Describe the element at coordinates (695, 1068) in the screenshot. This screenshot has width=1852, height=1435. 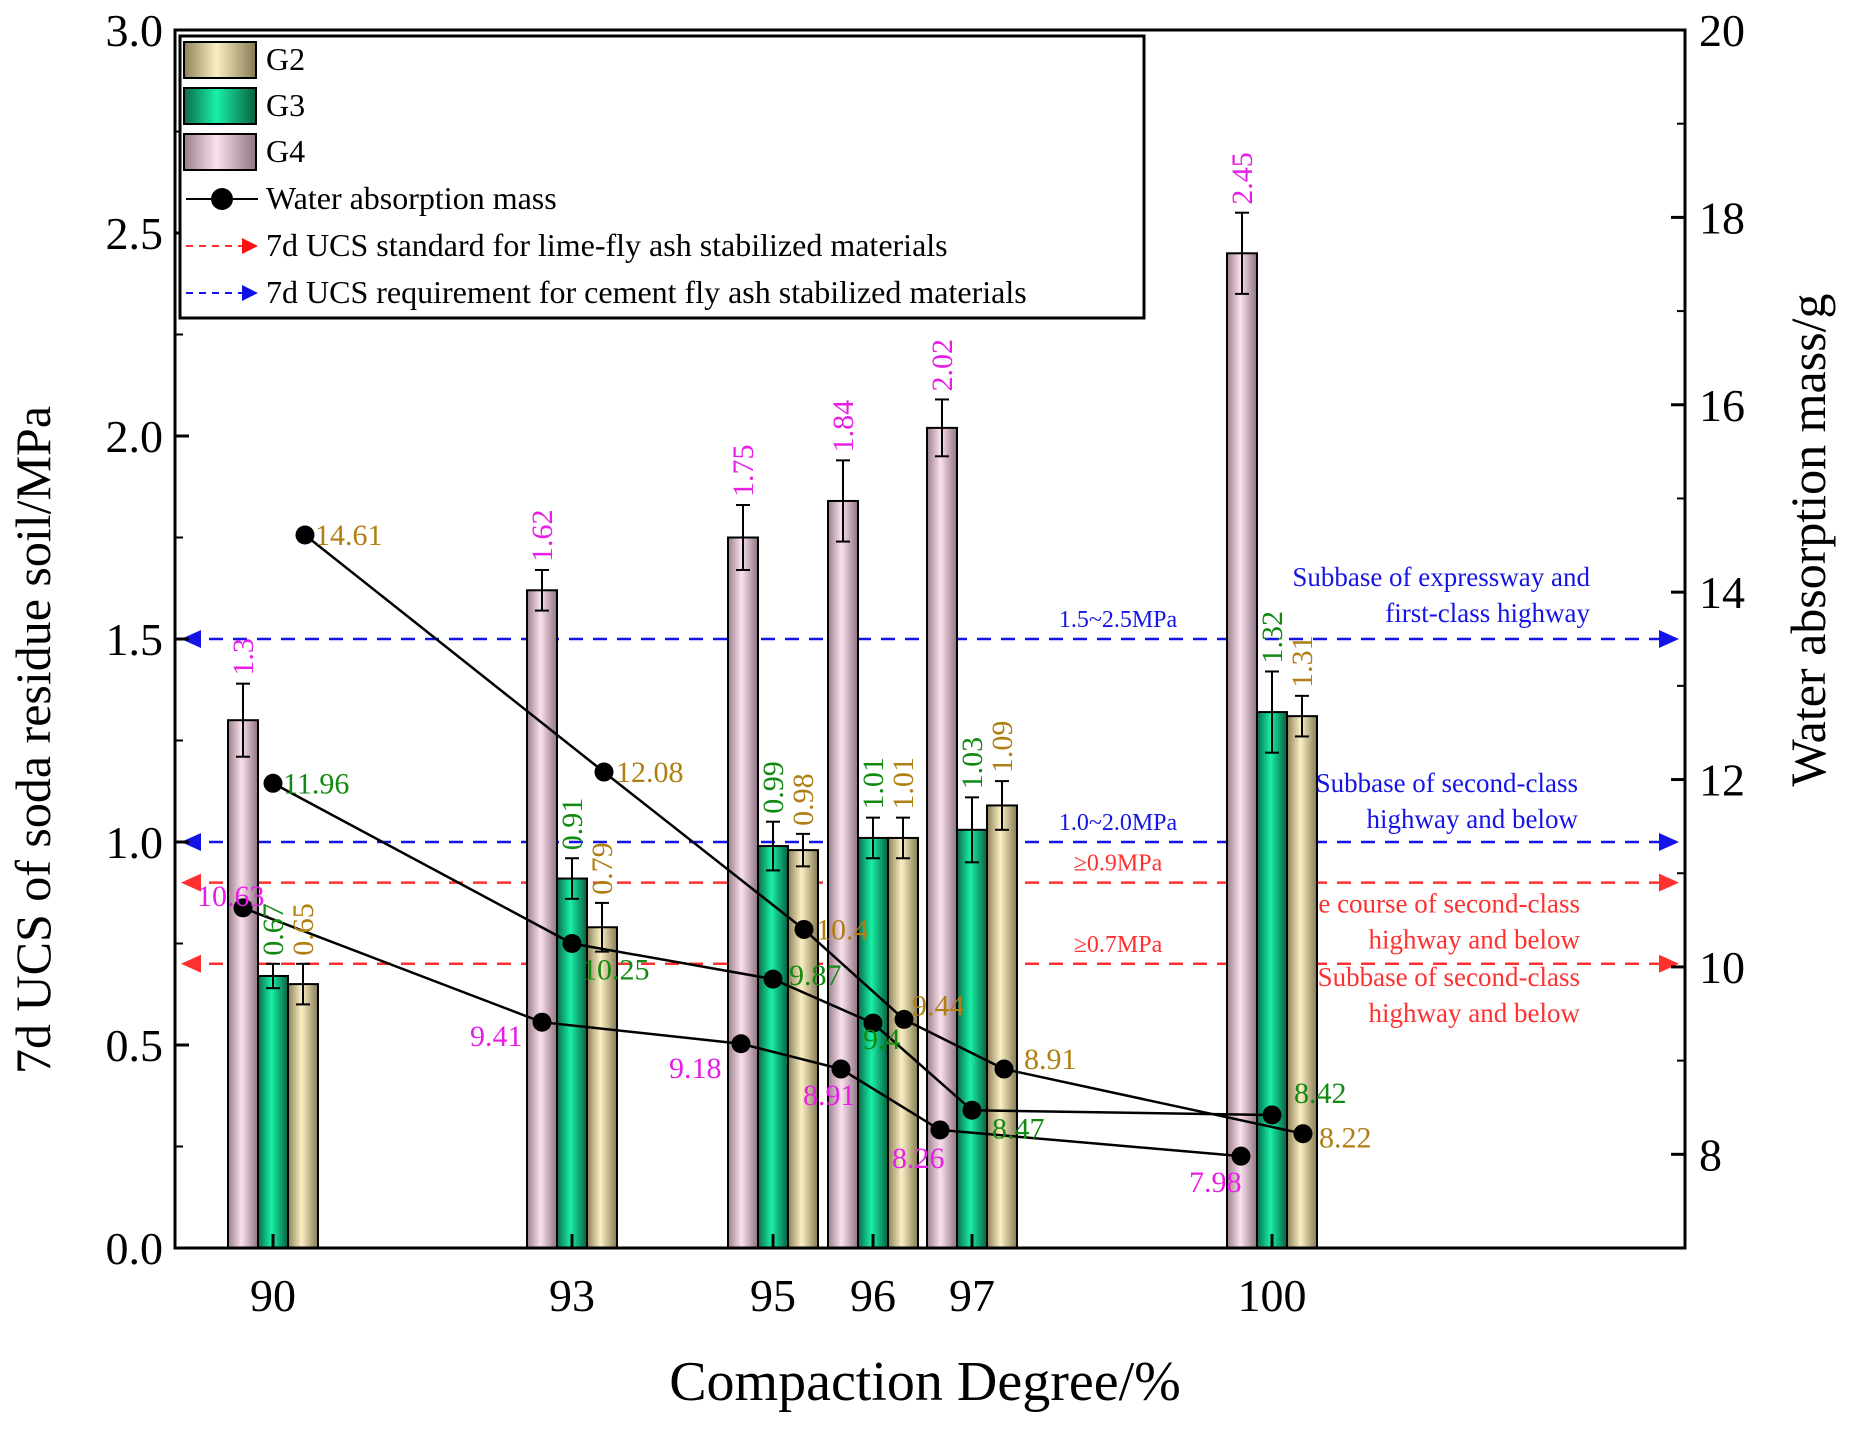
I see `water-value-label-g4: 9.18` at that location.